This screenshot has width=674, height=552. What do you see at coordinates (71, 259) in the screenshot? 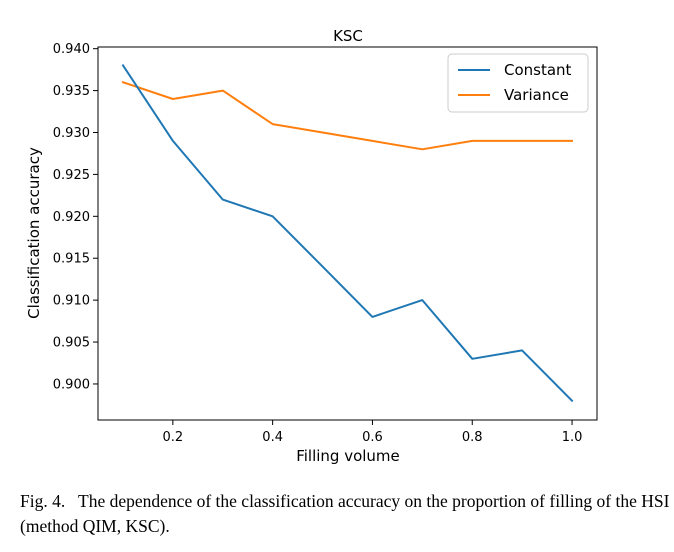
I see `y-tick-label: 0.915` at bounding box center [71, 259].